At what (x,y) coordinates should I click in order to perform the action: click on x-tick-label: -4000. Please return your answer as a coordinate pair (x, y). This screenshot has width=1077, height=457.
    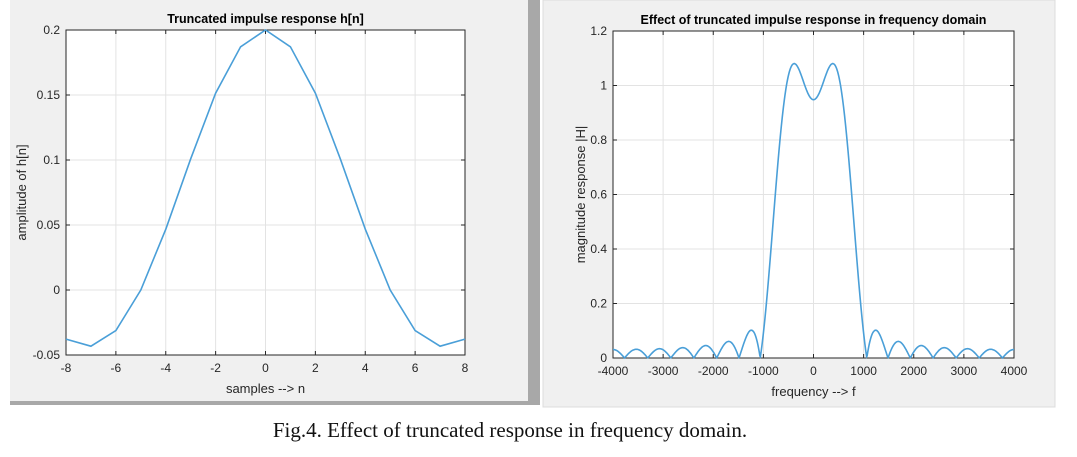
    Looking at the image, I should click on (613, 371).